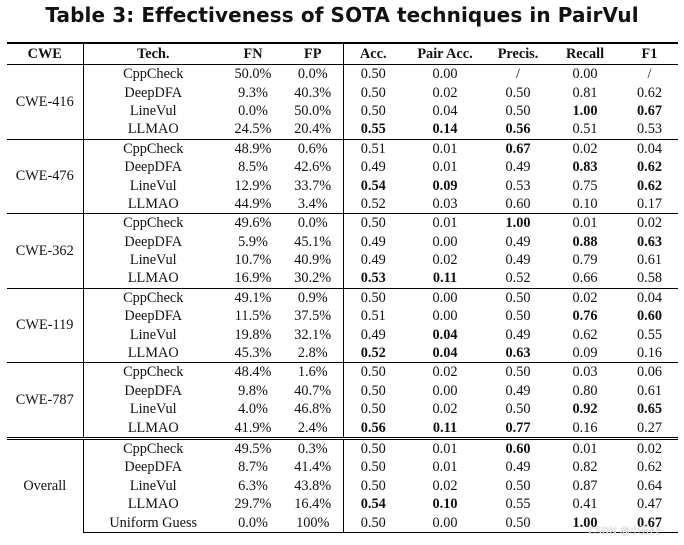  Describe the element at coordinates (585, 185) in the screenshot. I see `recall-cell: 0.75` at that location.